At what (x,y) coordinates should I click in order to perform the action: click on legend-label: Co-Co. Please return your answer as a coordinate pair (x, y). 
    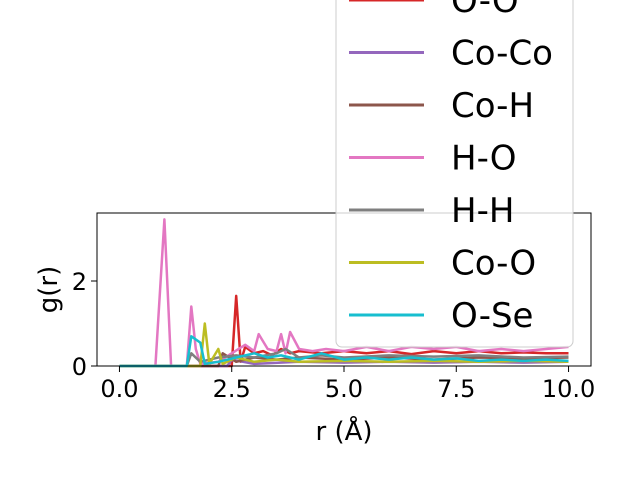
    Looking at the image, I should click on (502, 54).